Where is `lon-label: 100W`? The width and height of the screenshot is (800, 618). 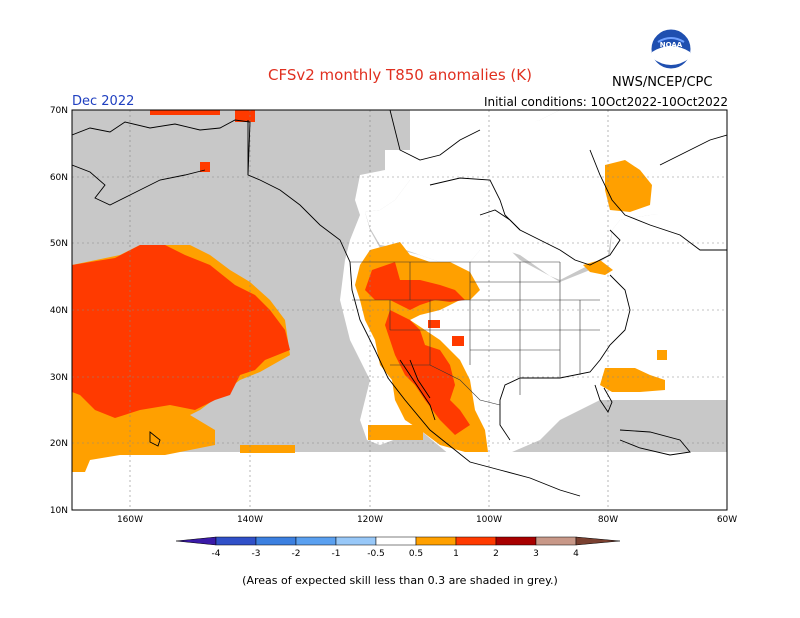
lon-label: 100W is located at coordinates (489, 520).